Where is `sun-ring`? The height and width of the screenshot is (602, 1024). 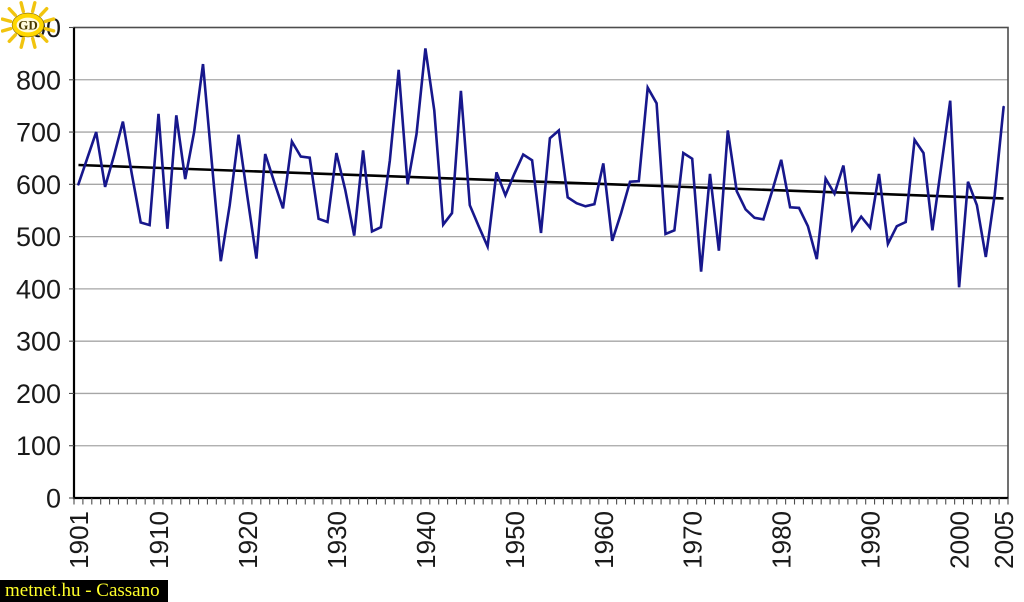
sun-ring is located at coordinates (28, 25).